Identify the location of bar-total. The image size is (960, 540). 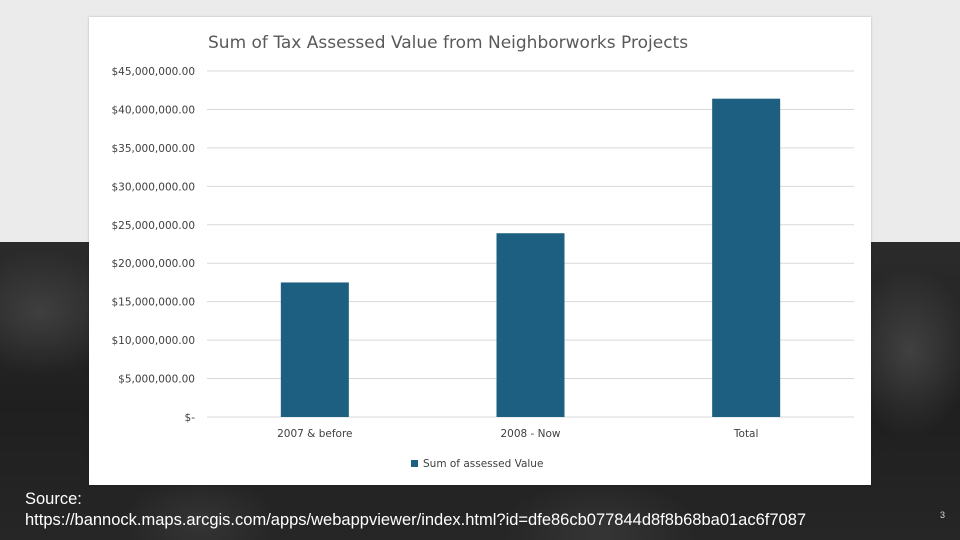
(746, 258).